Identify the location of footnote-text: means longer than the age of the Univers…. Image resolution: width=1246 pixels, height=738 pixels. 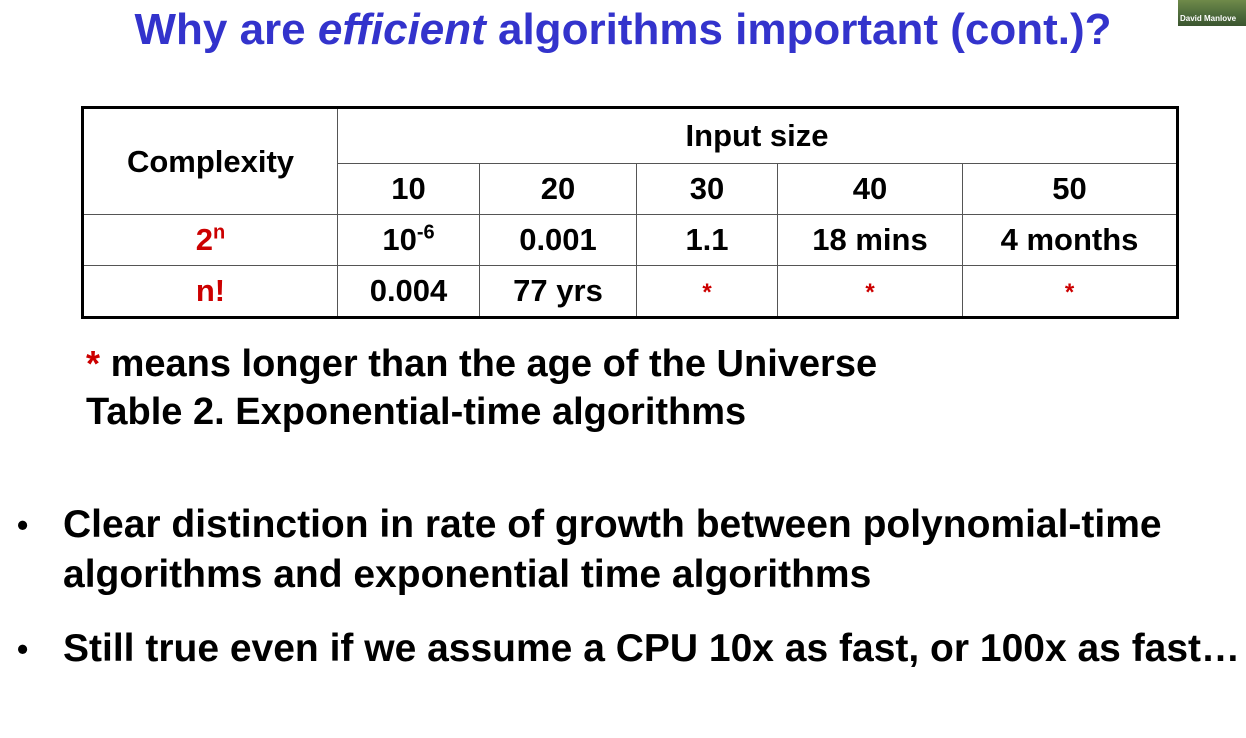
(489, 364).